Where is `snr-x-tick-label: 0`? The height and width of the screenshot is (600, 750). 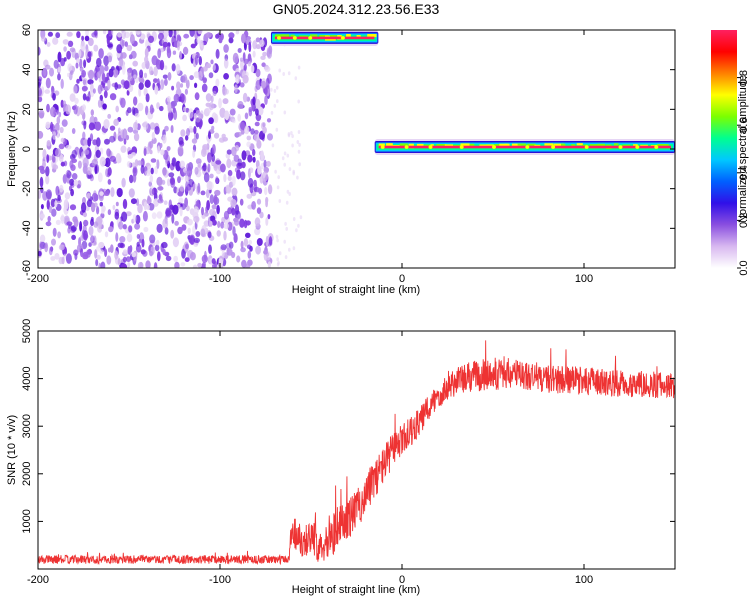 snr-x-tick-label: 0 is located at coordinates (402, 580).